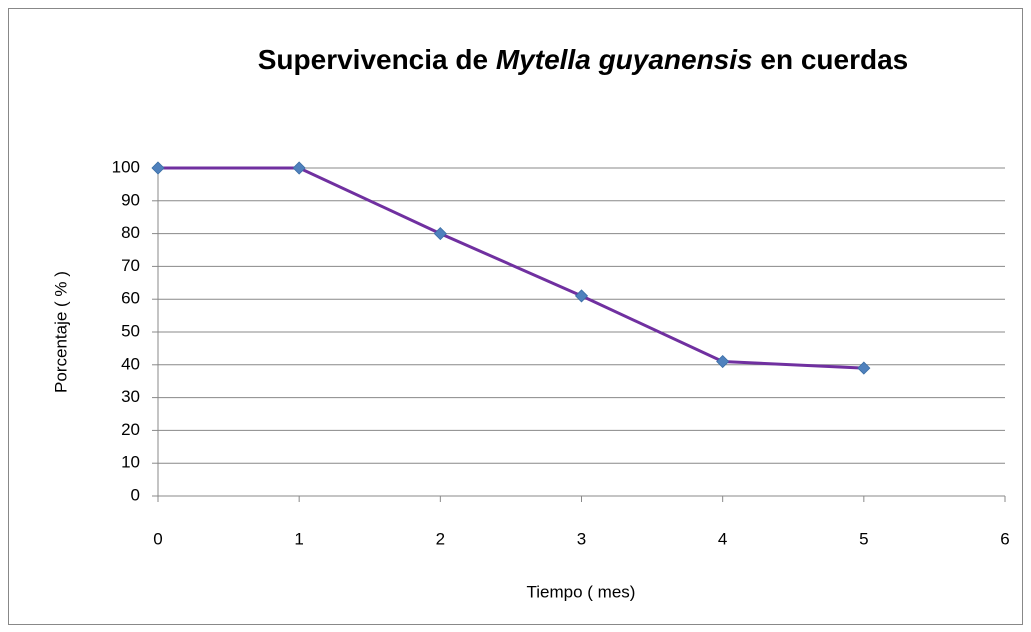 This screenshot has width=1031, height=632. Describe the element at coordinates (863, 538) in the screenshot. I see `x-tick-label: 5` at that location.